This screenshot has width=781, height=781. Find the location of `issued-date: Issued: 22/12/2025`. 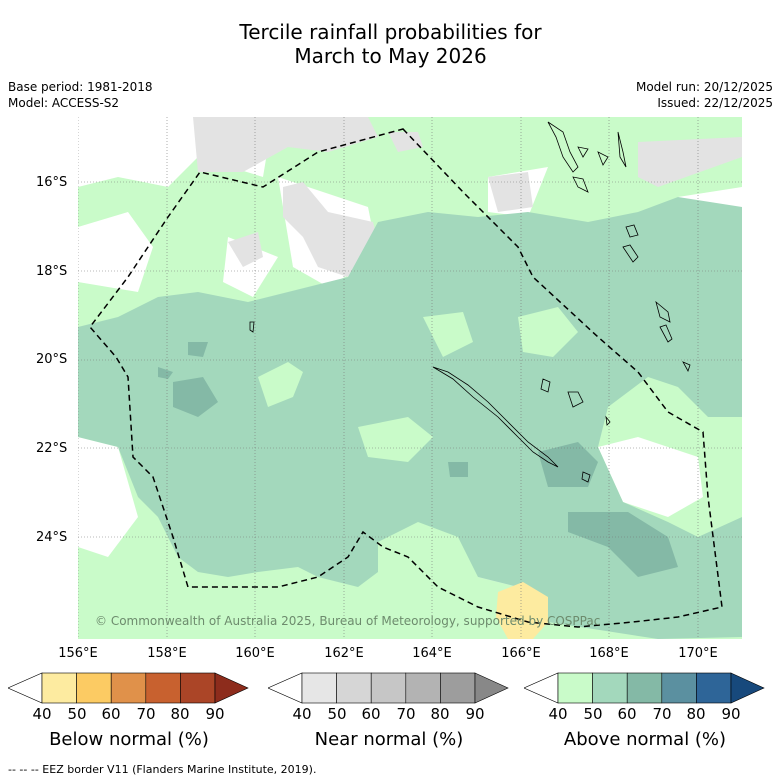

issued-date: Issued: 22/12/2025 is located at coordinates (715, 103).